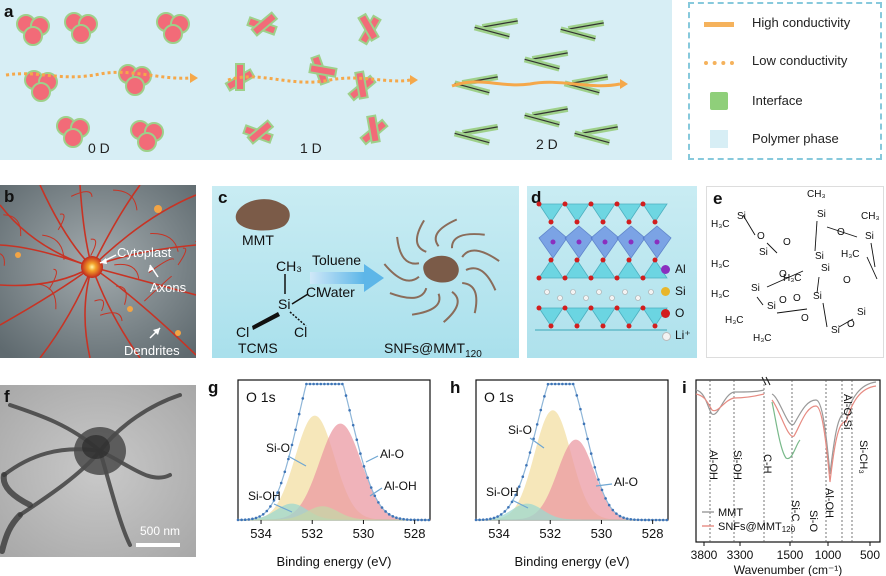  Describe the element at coordinates (612, 272) in the screenshot. I see `mmt-crystal-structure` at that location.